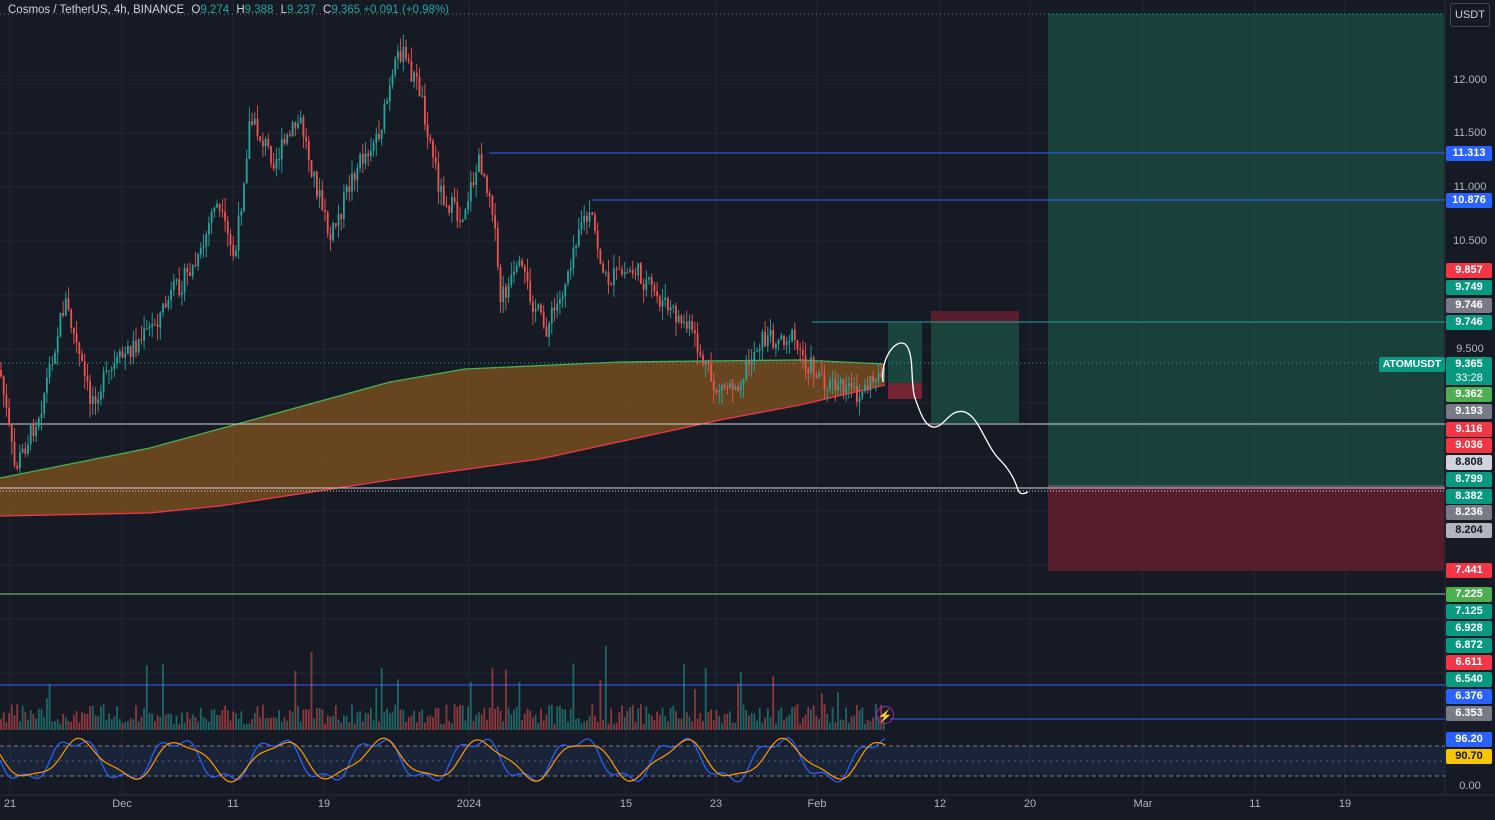 The height and width of the screenshot is (820, 1495). What do you see at coordinates (975, 373) in the screenshot?
I see `short-position-target-zone` at bounding box center [975, 373].